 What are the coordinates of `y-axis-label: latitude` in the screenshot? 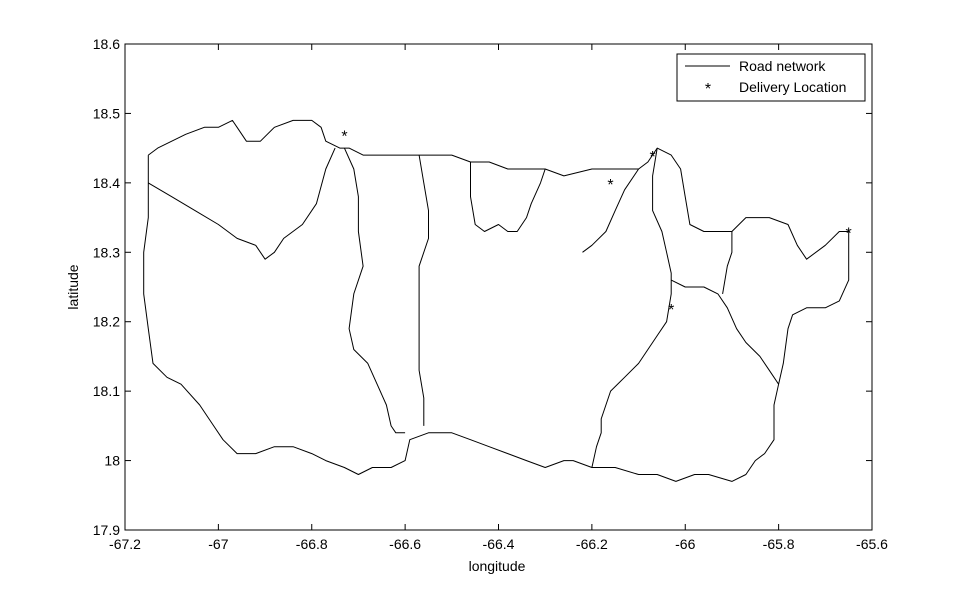 It's located at (73, 286).